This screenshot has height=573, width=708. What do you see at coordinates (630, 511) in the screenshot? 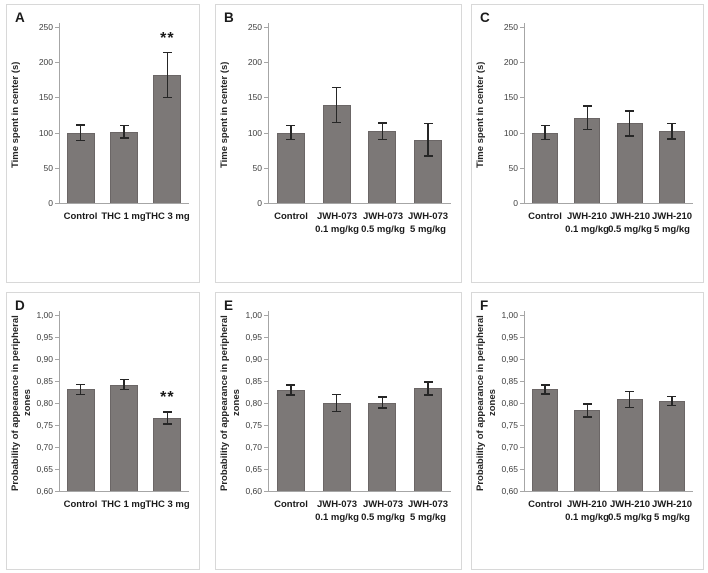
I see `x-category-label: JWH-210 0.5 mg/kg` at bounding box center [630, 511].